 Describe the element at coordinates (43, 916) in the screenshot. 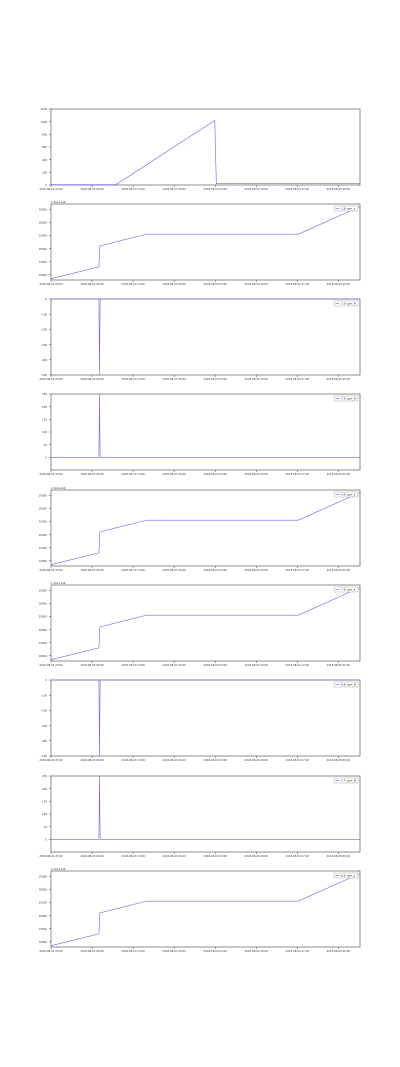

I see `y-tick-label: 20000` at that location.